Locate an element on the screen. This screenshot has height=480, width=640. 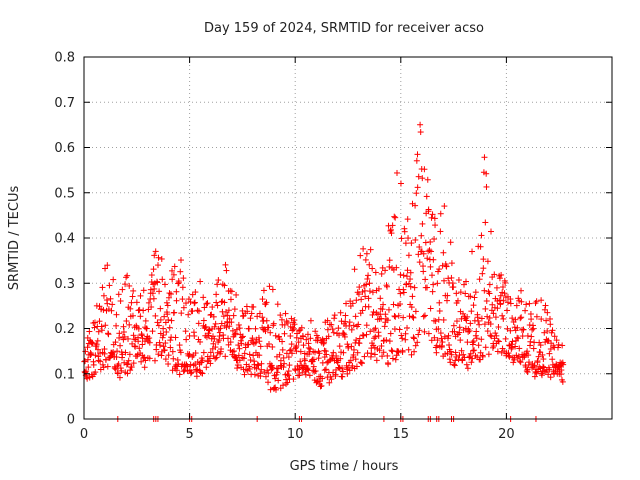
x-tick-label: 5 is located at coordinates (189, 434).